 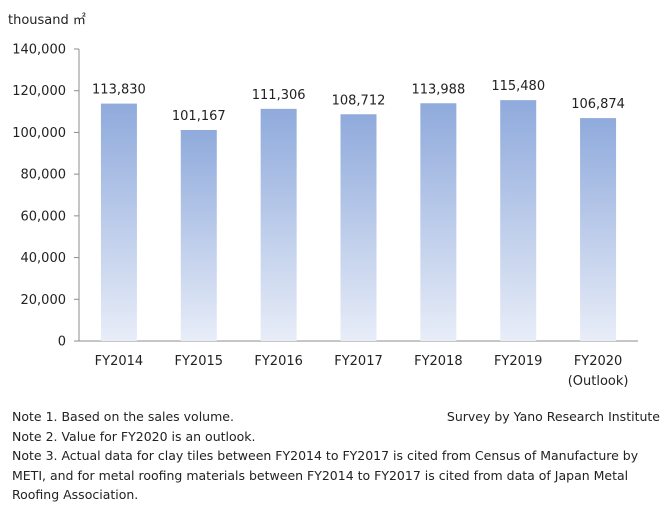 What do you see at coordinates (44, 258) in the screenshot?
I see `y-tick-label: 40,000` at bounding box center [44, 258].